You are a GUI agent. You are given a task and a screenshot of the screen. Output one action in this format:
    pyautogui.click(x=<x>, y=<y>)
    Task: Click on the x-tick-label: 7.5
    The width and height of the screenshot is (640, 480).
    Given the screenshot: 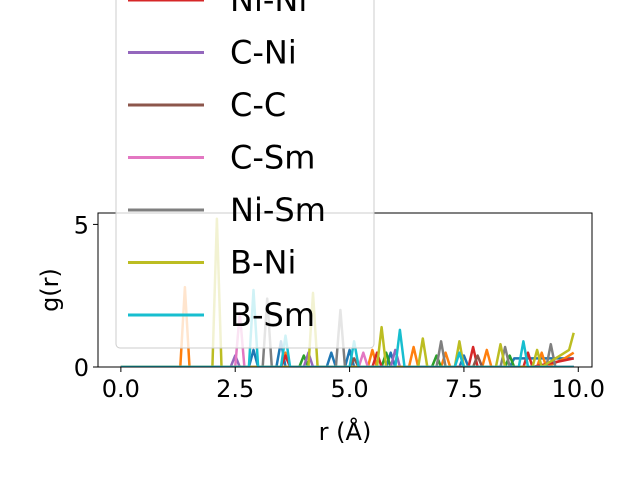 What is the action you would take?
    pyautogui.click(x=464, y=389)
    